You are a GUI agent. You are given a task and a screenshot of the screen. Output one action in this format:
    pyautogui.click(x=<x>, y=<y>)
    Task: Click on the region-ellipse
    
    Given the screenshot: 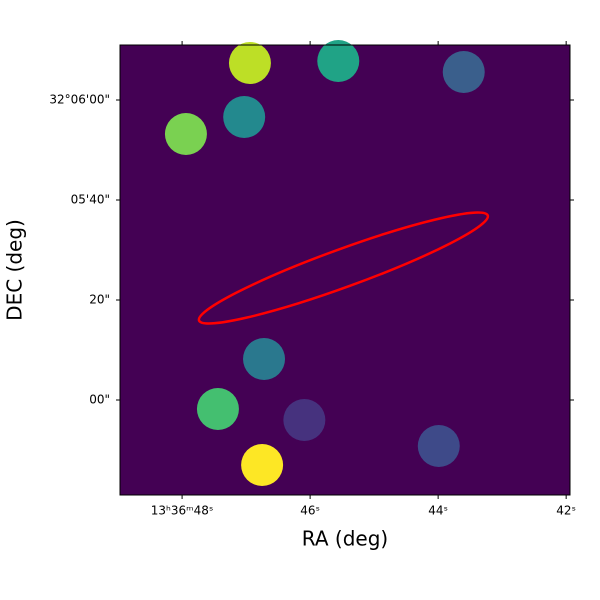 What is the action you would take?
    pyautogui.click(x=343, y=268)
    